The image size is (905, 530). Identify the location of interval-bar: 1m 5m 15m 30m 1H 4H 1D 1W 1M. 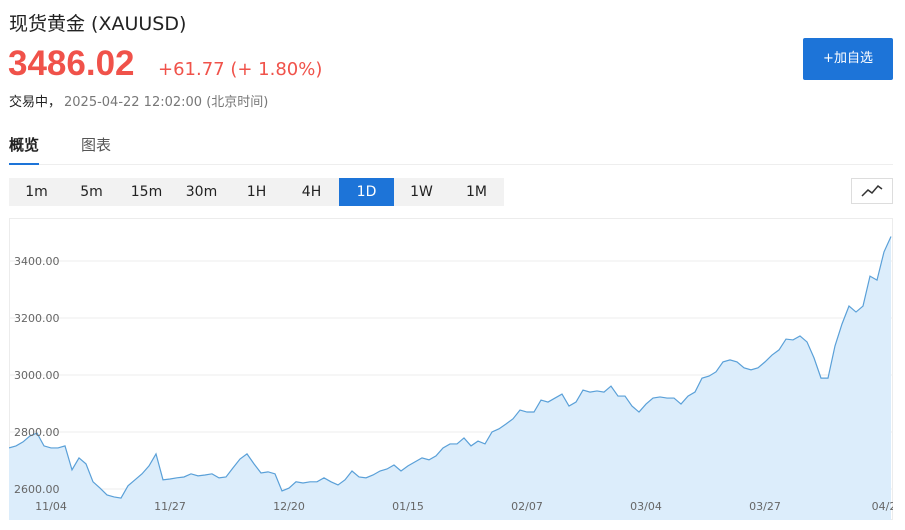
(256, 192).